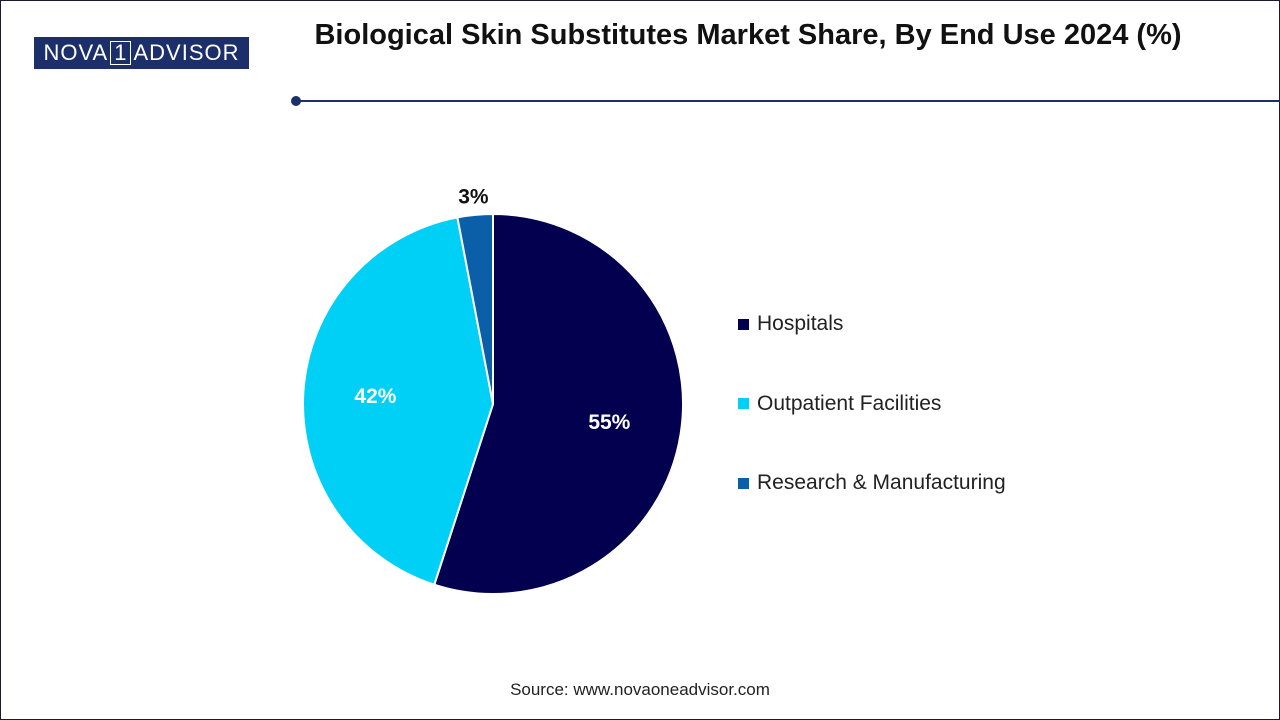 The height and width of the screenshot is (720, 1280). Describe the element at coordinates (800, 324) in the screenshot. I see `legend-label: Hospitals` at that location.